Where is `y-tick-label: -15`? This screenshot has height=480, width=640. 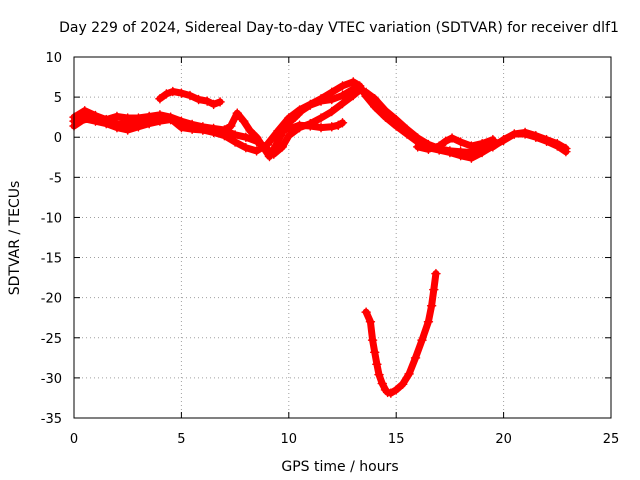
y-tick-label: -15 is located at coordinates (51, 259).